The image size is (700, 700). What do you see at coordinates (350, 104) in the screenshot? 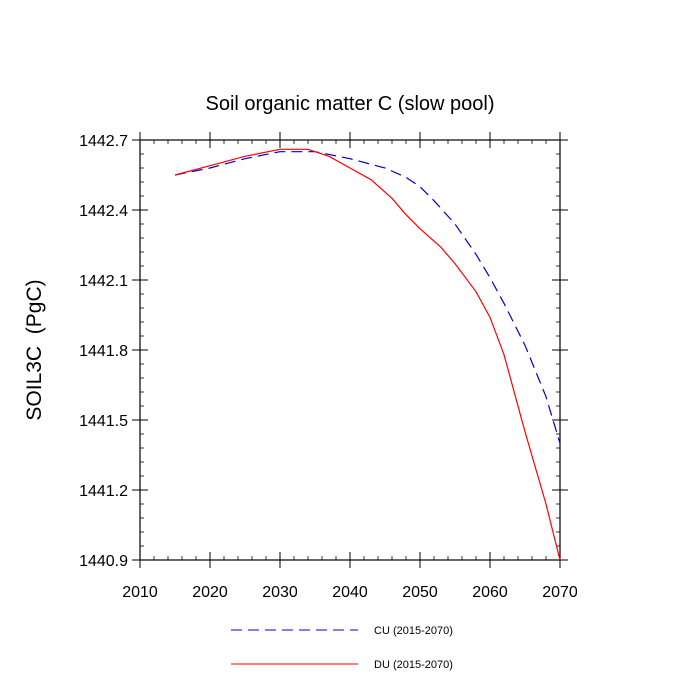
I see `chart-title: Soil organic matter C (slow pool)` at bounding box center [350, 104].